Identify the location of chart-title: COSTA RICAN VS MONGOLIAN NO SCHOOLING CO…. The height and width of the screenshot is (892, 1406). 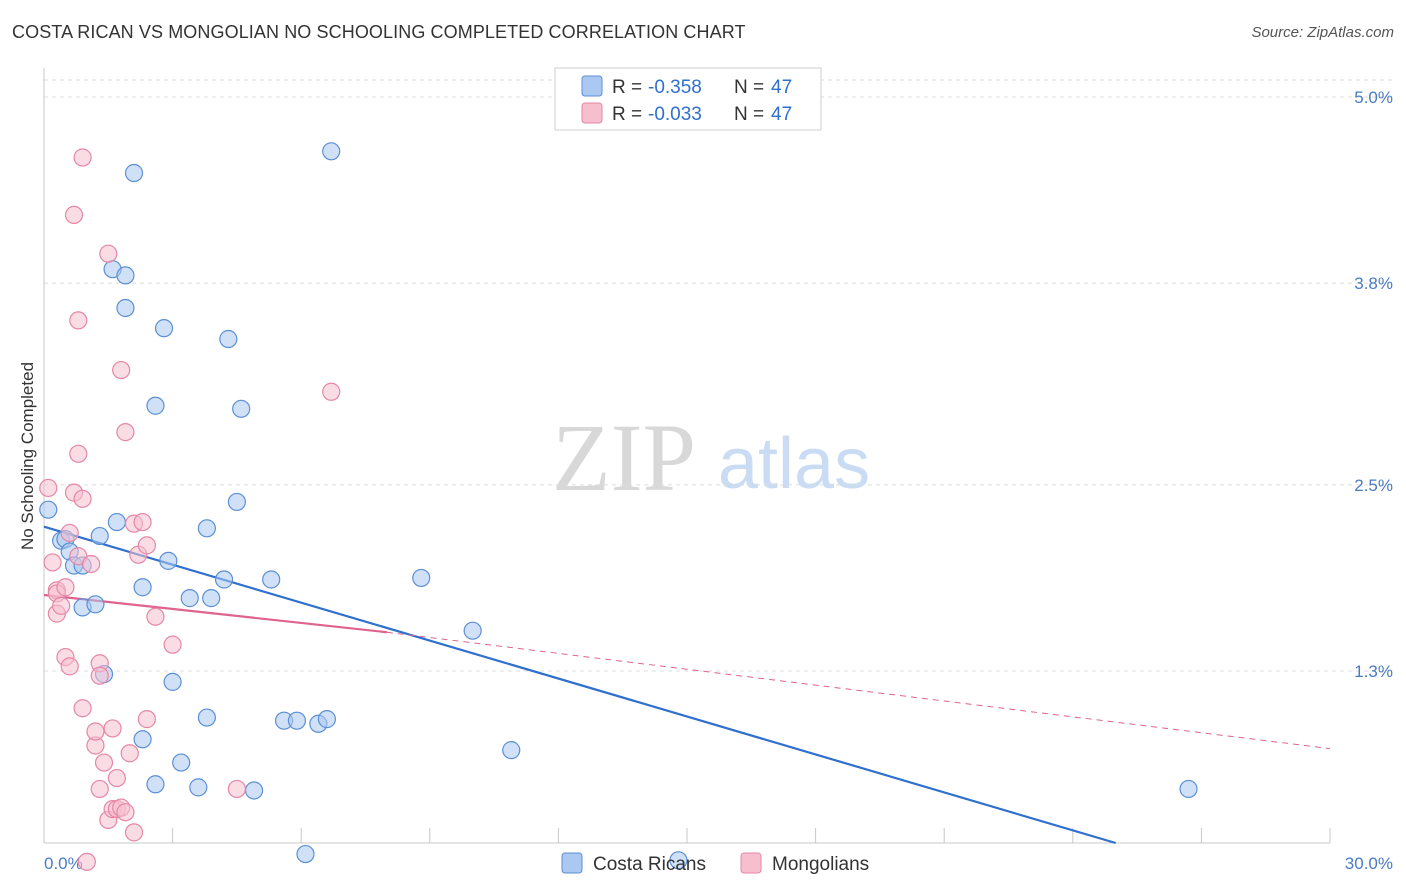
(379, 32).